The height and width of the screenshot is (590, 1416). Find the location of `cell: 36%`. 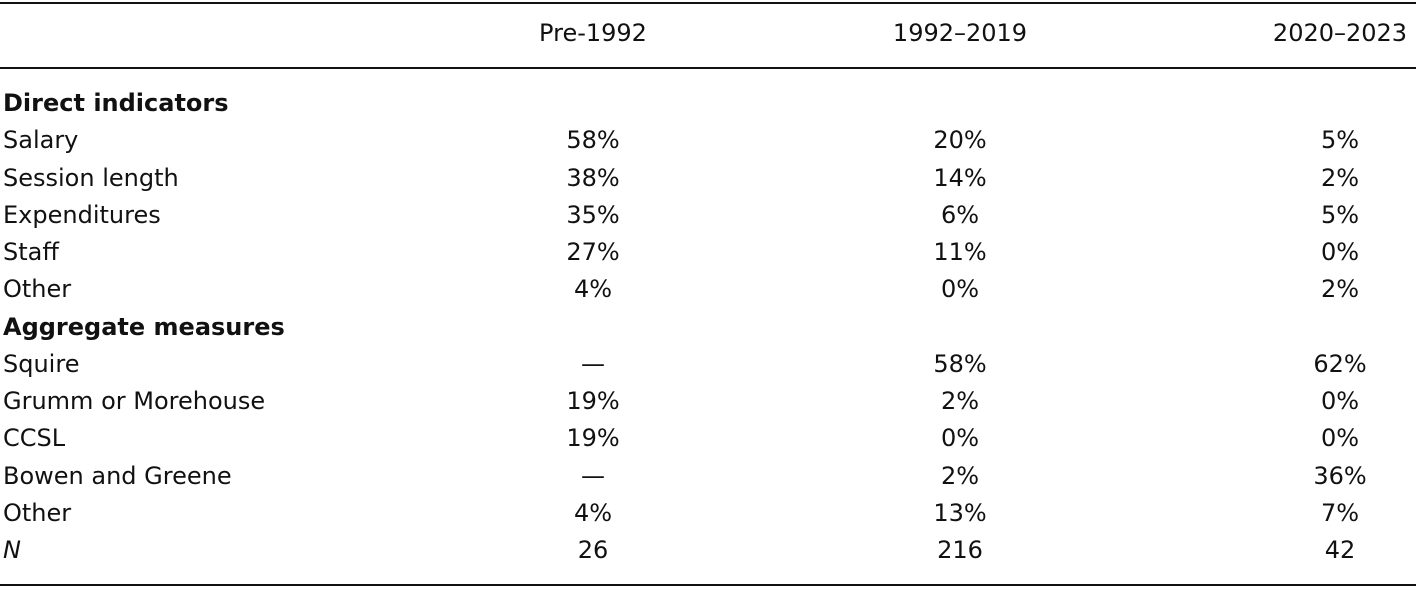

cell: 36% is located at coordinates (1340, 475).